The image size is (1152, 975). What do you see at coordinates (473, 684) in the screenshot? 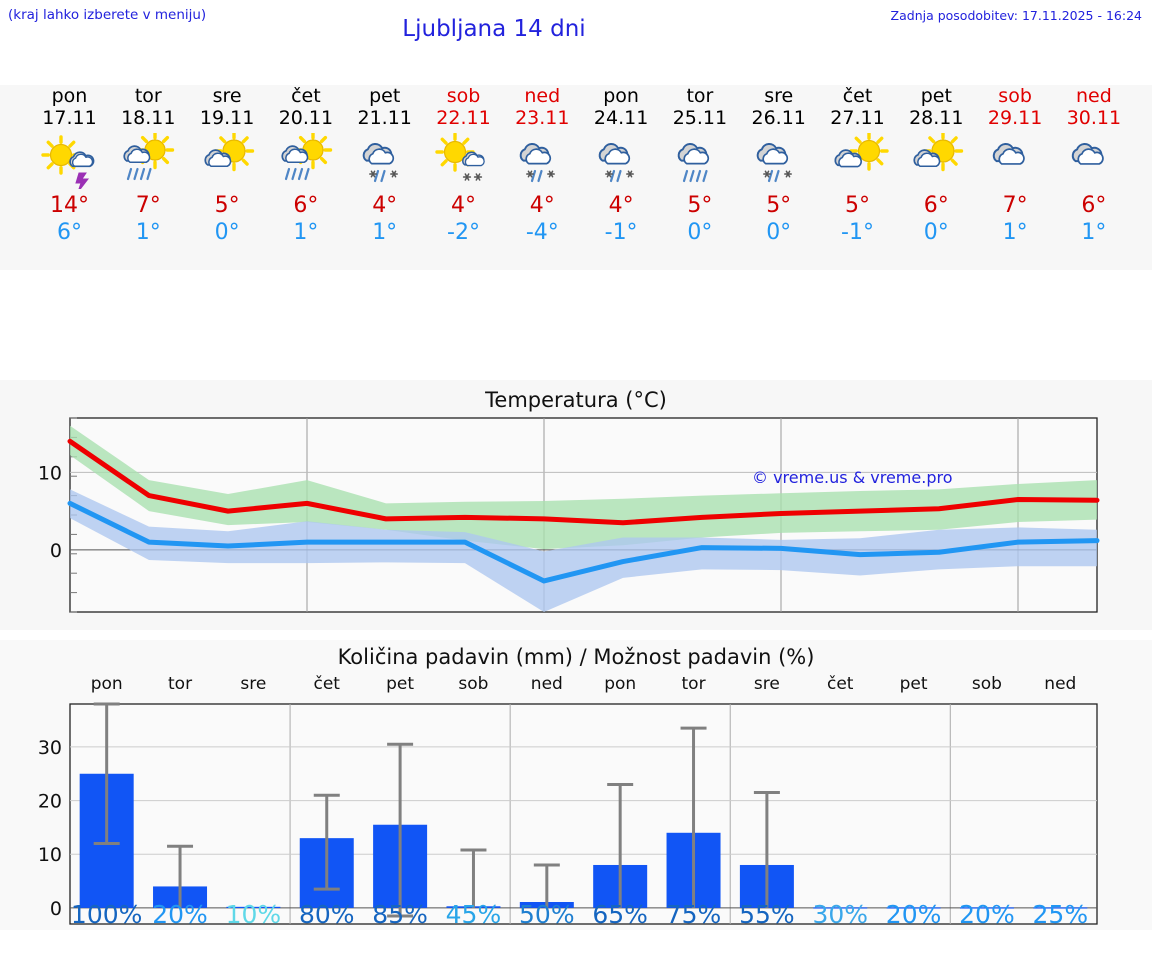
I see `precip-day-label: sob` at bounding box center [473, 684].